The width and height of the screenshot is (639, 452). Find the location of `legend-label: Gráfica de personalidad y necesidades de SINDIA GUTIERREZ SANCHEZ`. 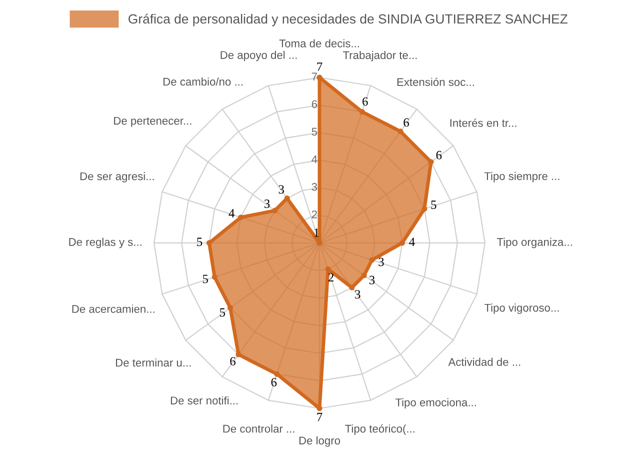

legend-label: Gráfica de personalidad y necesidades de SINDIA GUTIERREZ SANCHEZ is located at coordinates (348, 20).